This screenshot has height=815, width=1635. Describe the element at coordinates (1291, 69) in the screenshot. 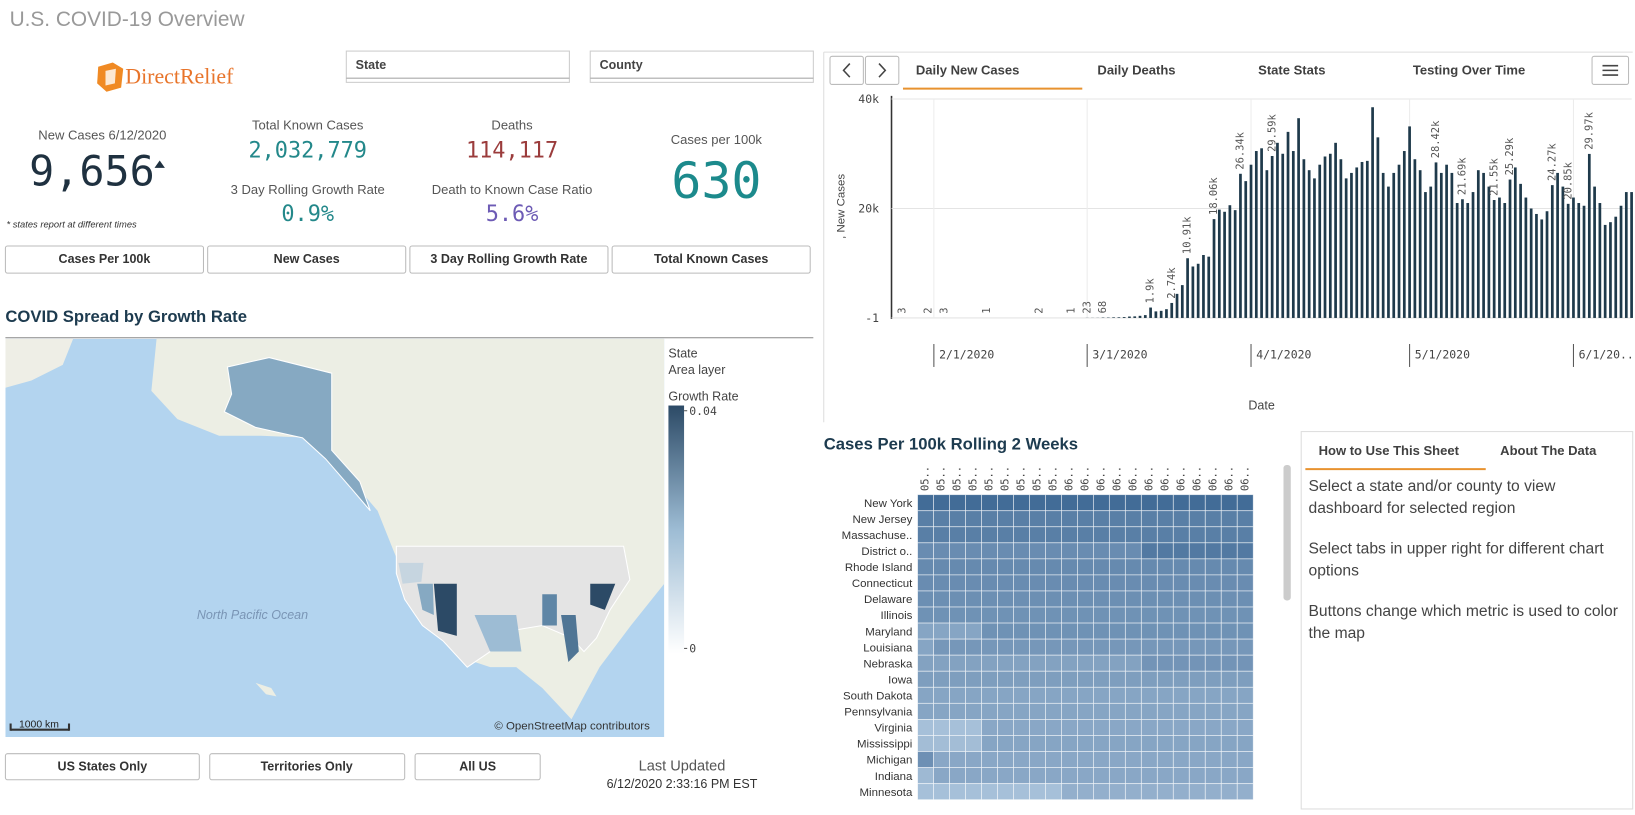

I see `tab: State Stats` at that location.